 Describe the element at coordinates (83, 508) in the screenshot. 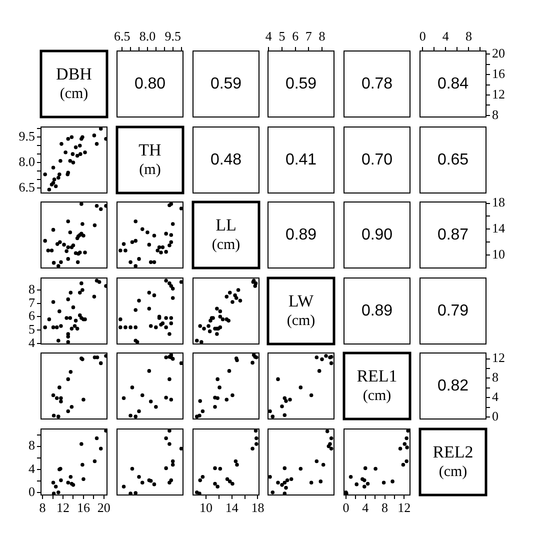

I see `x-tick-label: 16` at that location.